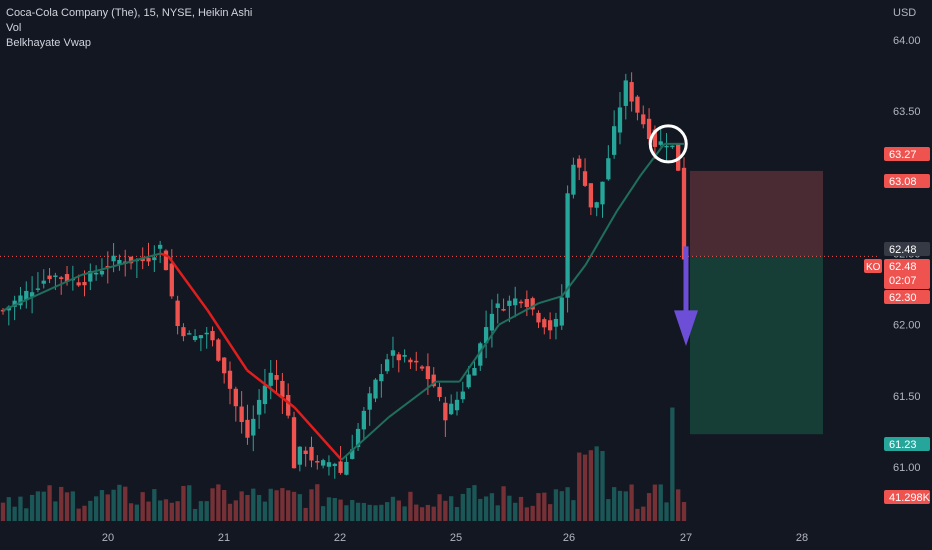 Image resolution: width=932 pixels, height=550 pixels. Describe the element at coordinates (907, 112) in the screenshot. I see `y-tick-label: 63.50` at that location.